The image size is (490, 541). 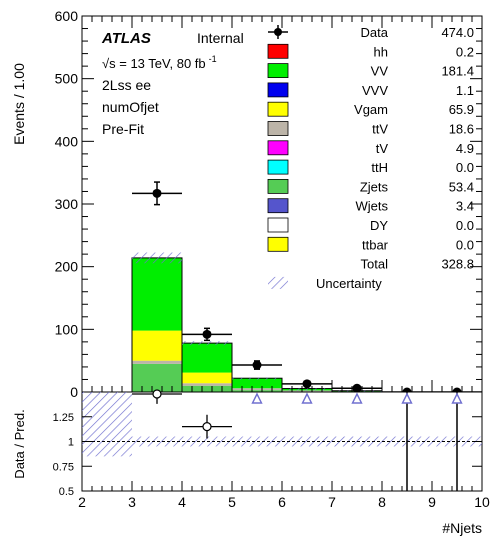 What do you see at coordinates (465, 148) in the screenshot?
I see `legend-value-tv: 4.9` at bounding box center [465, 148].